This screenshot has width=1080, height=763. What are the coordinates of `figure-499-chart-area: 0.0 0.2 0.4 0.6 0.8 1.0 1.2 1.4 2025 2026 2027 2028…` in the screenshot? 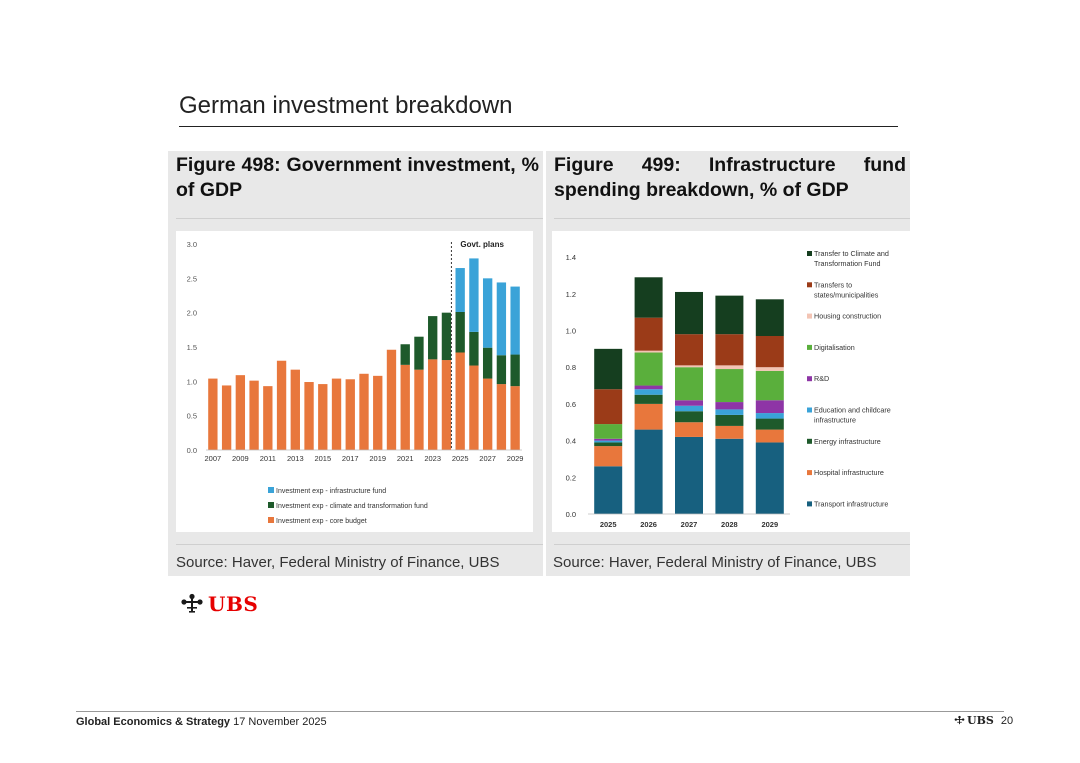 It's located at (731, 381).